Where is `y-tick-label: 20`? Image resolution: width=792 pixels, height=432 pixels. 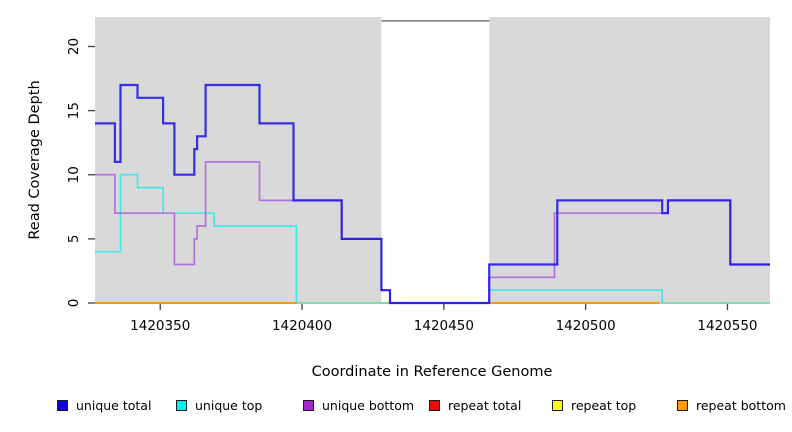 y-tick-label: 20 is located at coordinates (74, 46).